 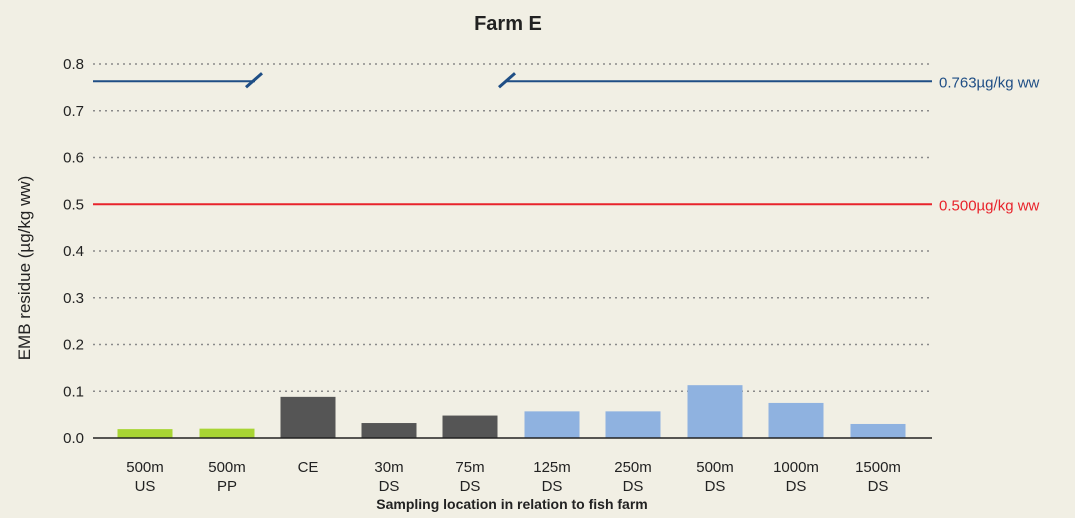 I want to click on y-tick-label: 0.4, so click(x=73, y=251).